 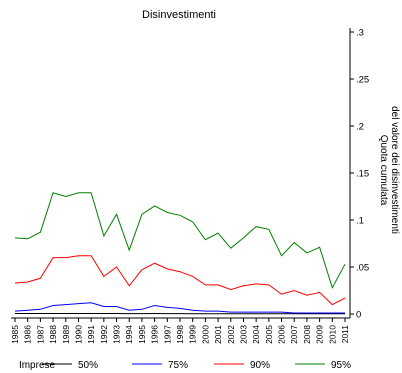 What do you see at coordinates (282, 334) in the screenshot?
I see `x-tick-label: 2006` at bounding box center [282, 334].